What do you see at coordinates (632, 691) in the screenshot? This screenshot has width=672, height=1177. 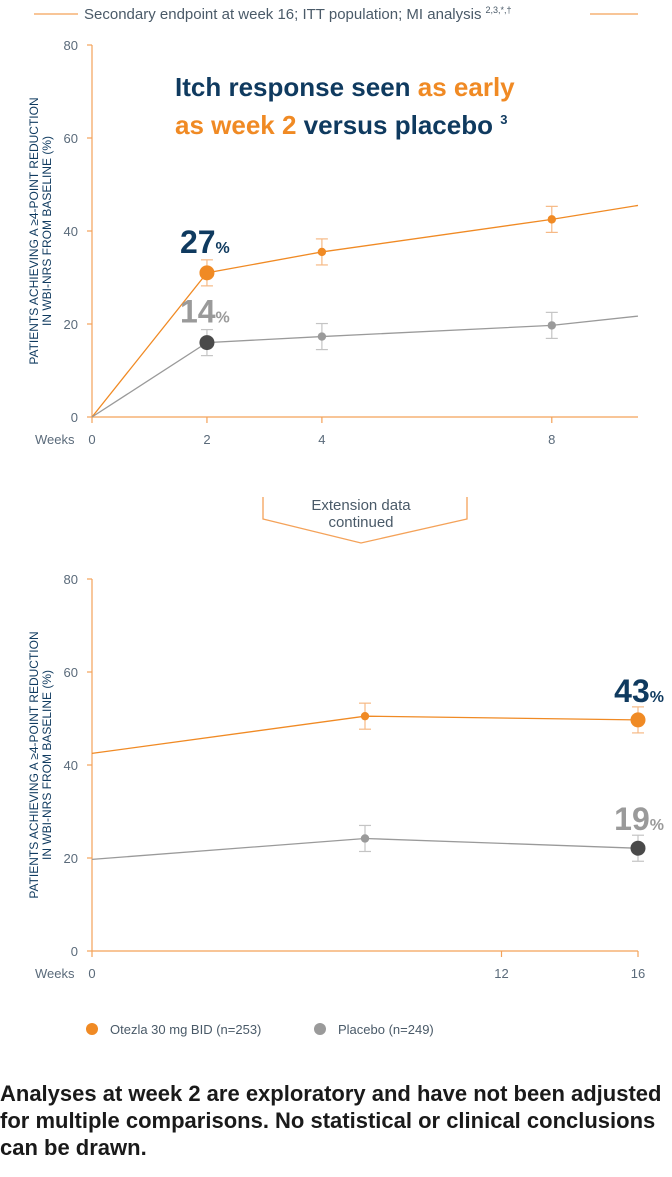 I see `value-label-number: 43` at bounding box center [632, 691].